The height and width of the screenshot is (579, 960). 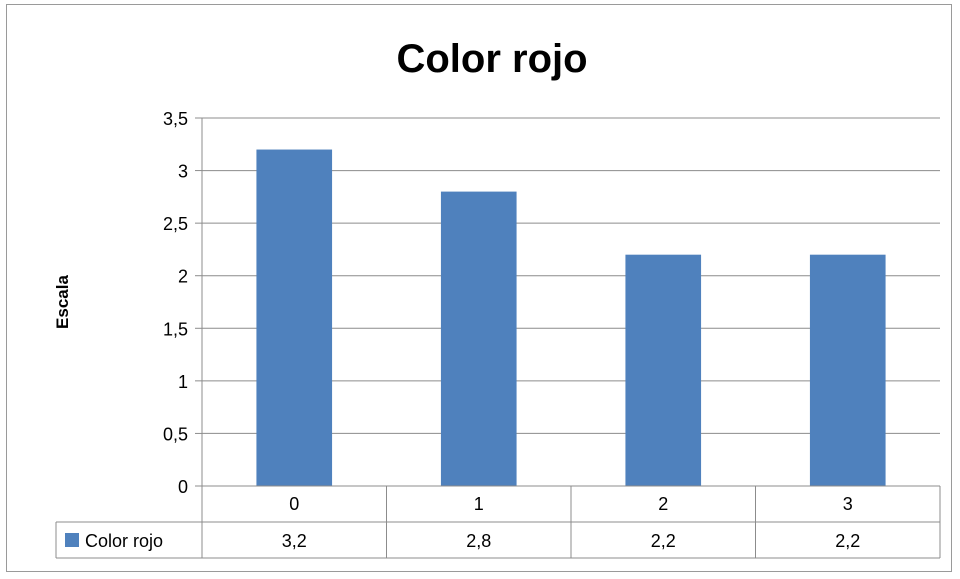 I want to click on y-tick-label: 2,5, so click(x=175, y=224).